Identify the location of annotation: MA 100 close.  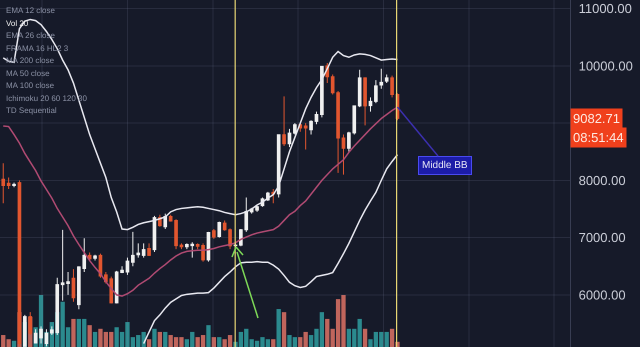
(30, 85).